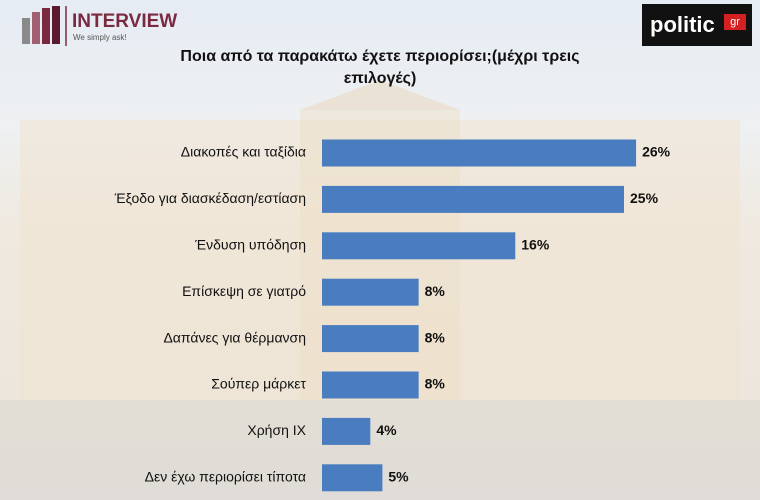 Image resolution: width=760 pixels, height=500 pixels. What do you see at coordinates (250, 245) in the screenshot?
I see `category-label: Ένδυση υπόδηση` at bounding box center [250, 245].